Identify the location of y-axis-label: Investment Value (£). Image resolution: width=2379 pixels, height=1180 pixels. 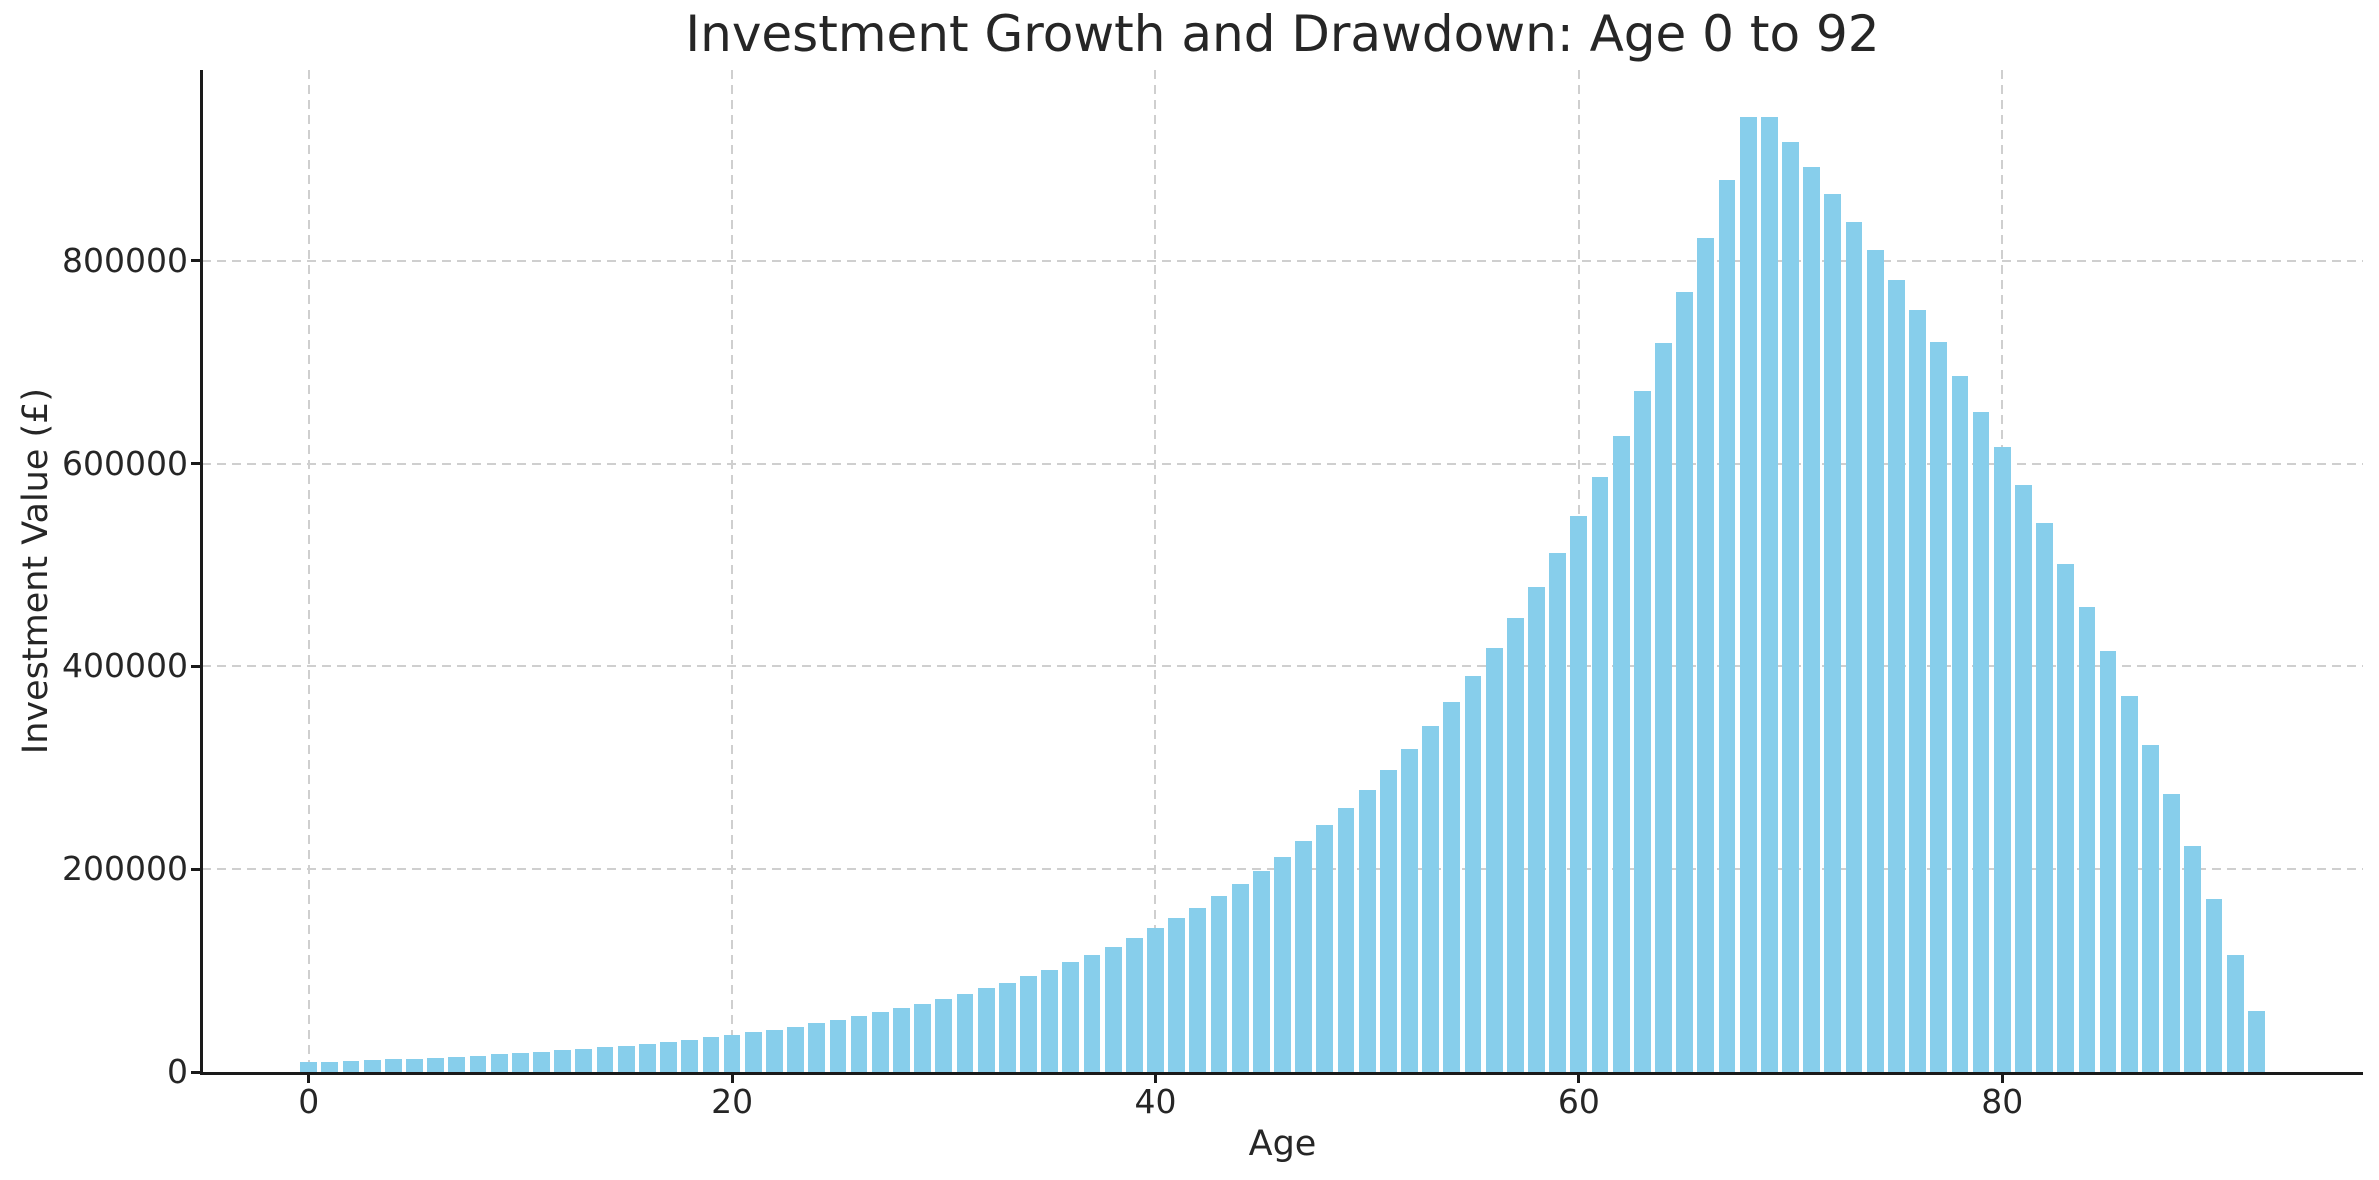
(36, 571).